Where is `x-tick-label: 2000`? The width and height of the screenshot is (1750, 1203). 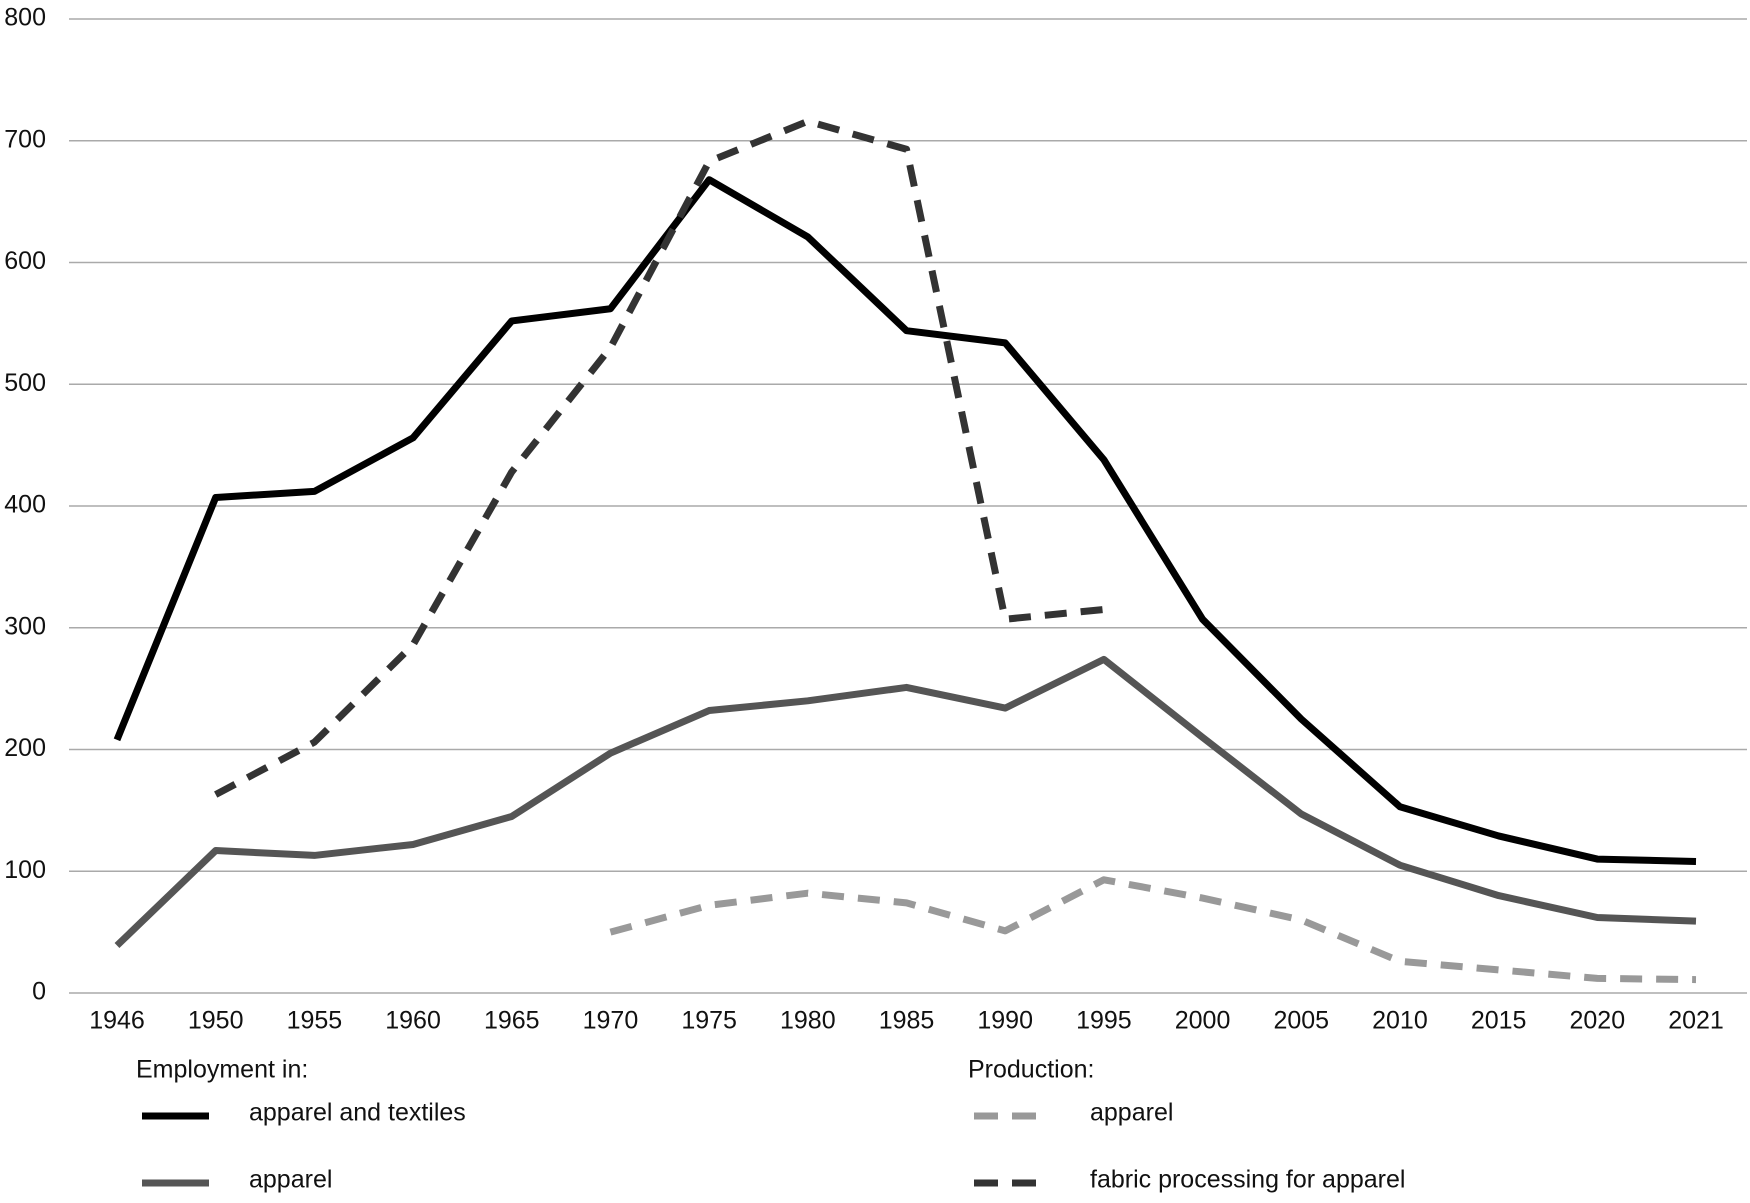
x-tick-label: 2000 is located at coordinates (1203, 1021).